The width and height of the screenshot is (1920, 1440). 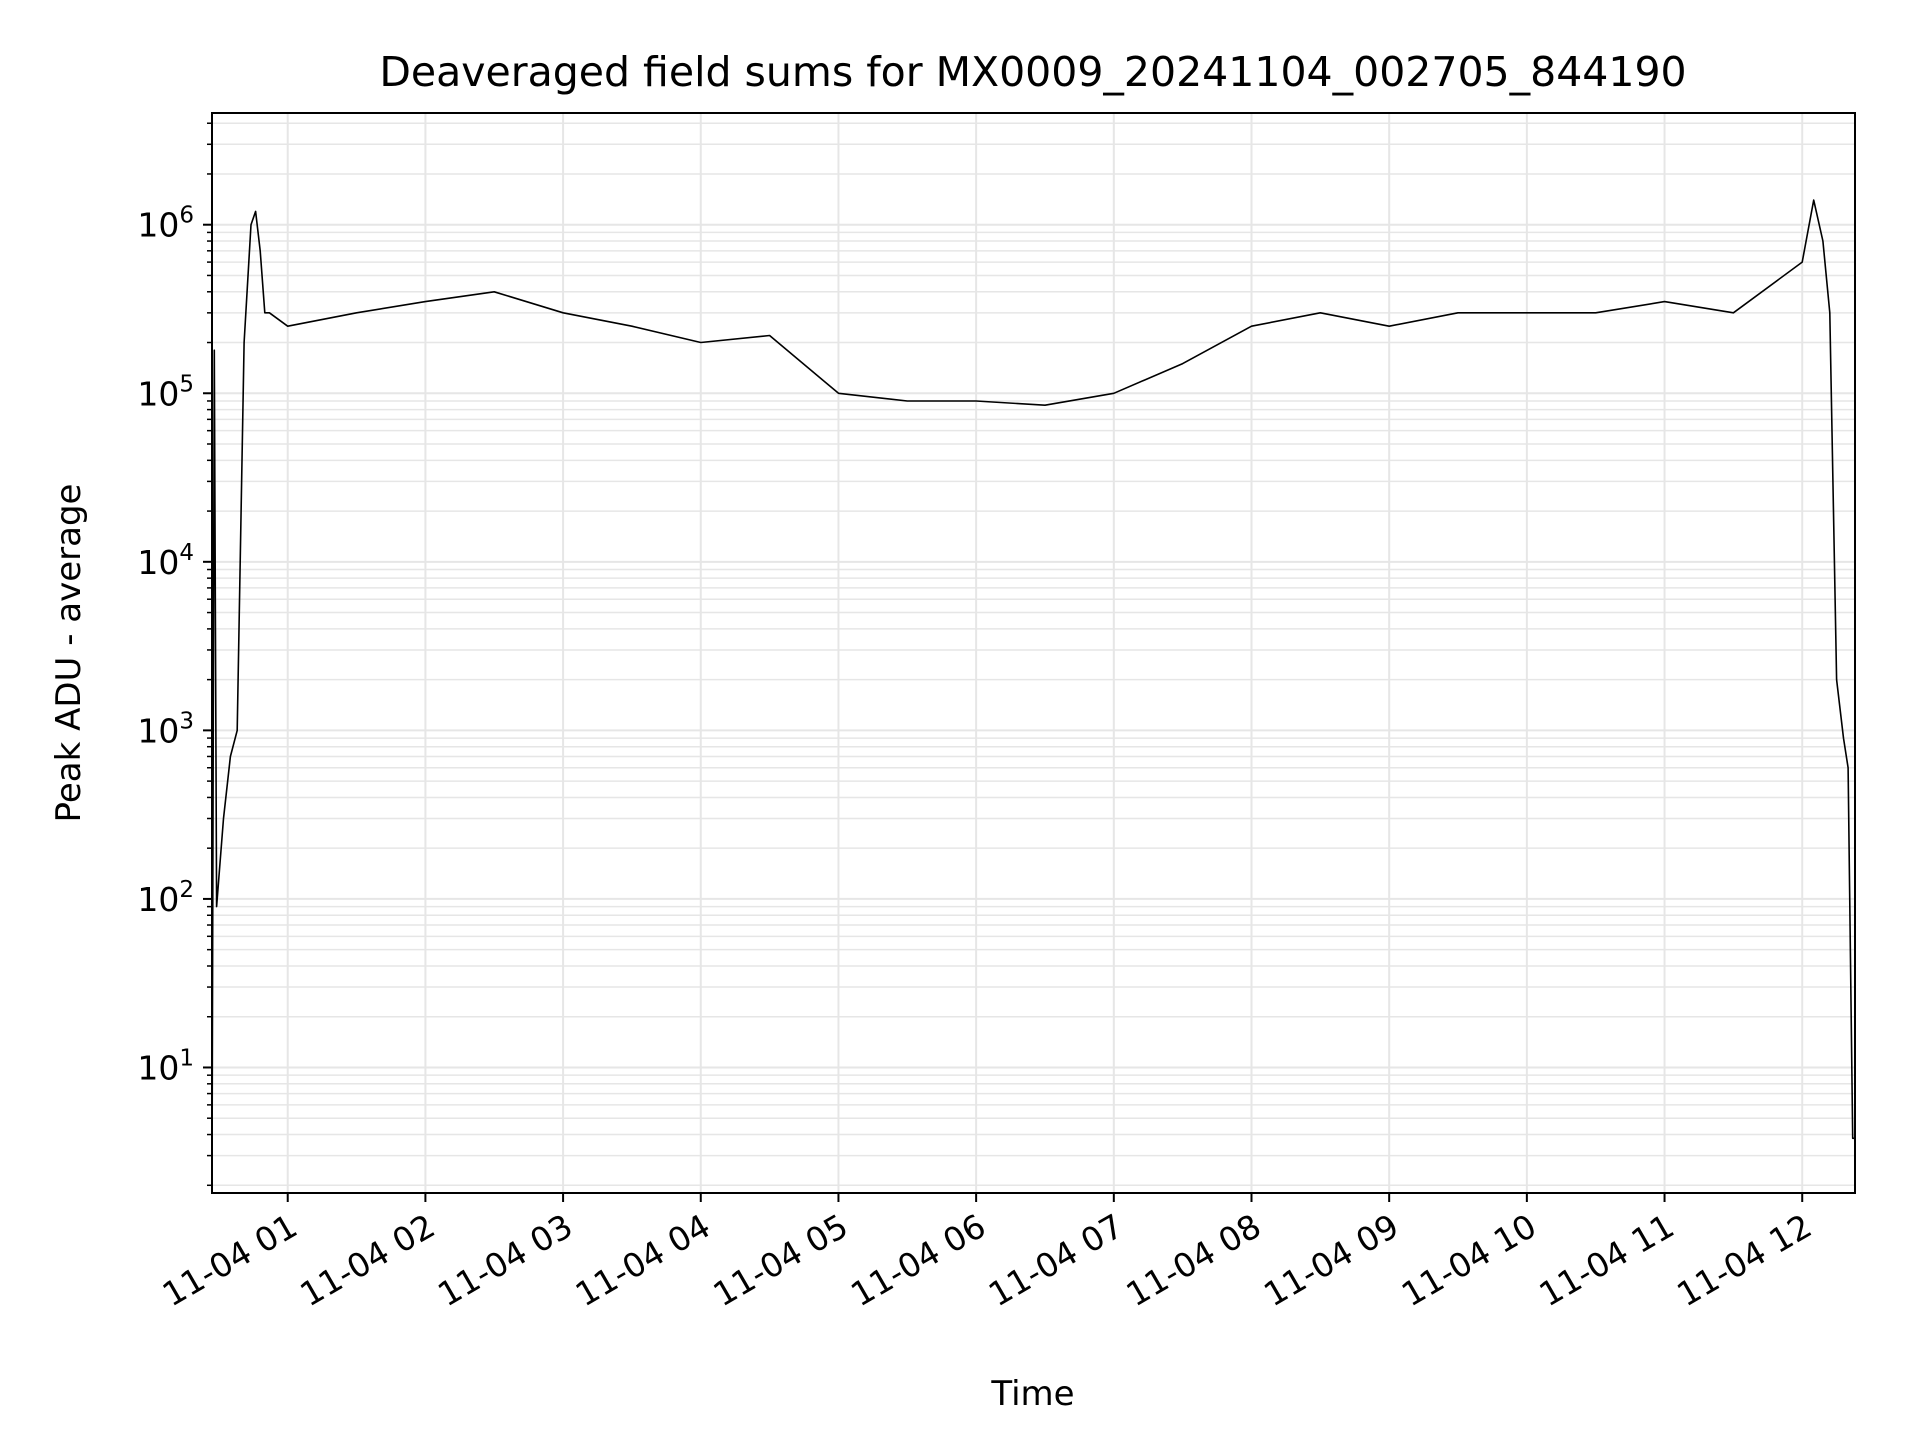 What do you see at coordinates (165, 561) in the screenshot?
I see `y-tick-label: 104` at bounding box center [165, 561].